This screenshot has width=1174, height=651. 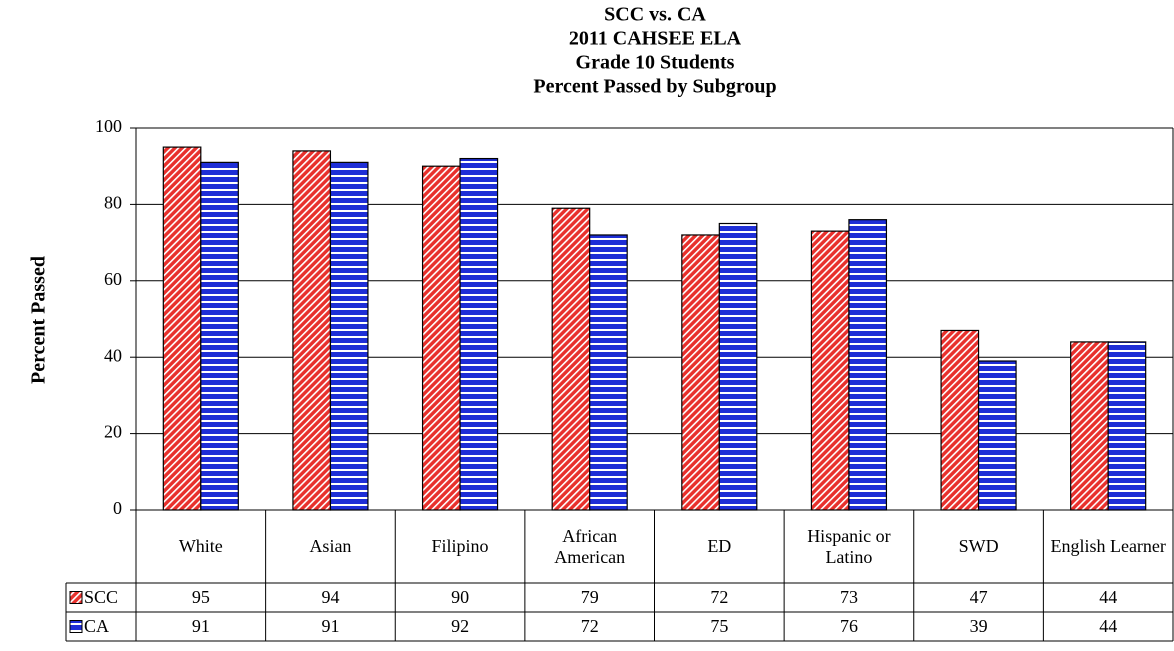 I want to click on y-tick-label: 80, so click(x=113, y=203).